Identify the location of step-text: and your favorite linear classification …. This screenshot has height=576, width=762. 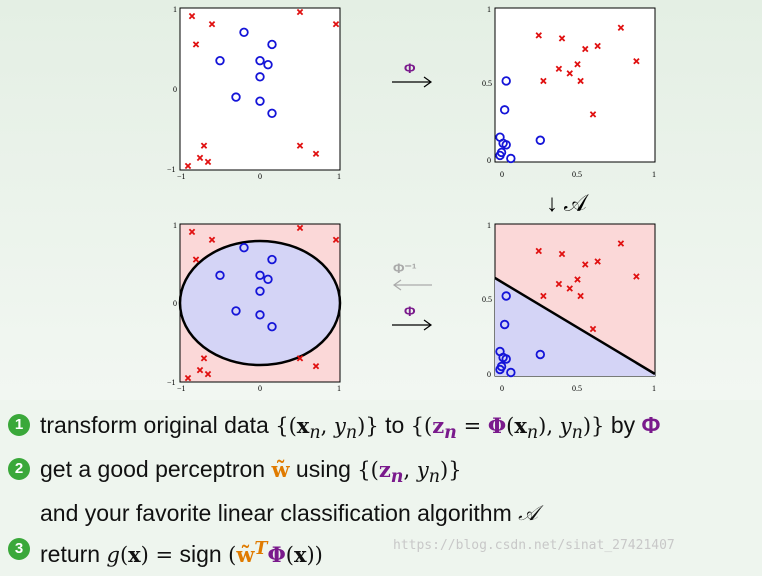
(276, 513).